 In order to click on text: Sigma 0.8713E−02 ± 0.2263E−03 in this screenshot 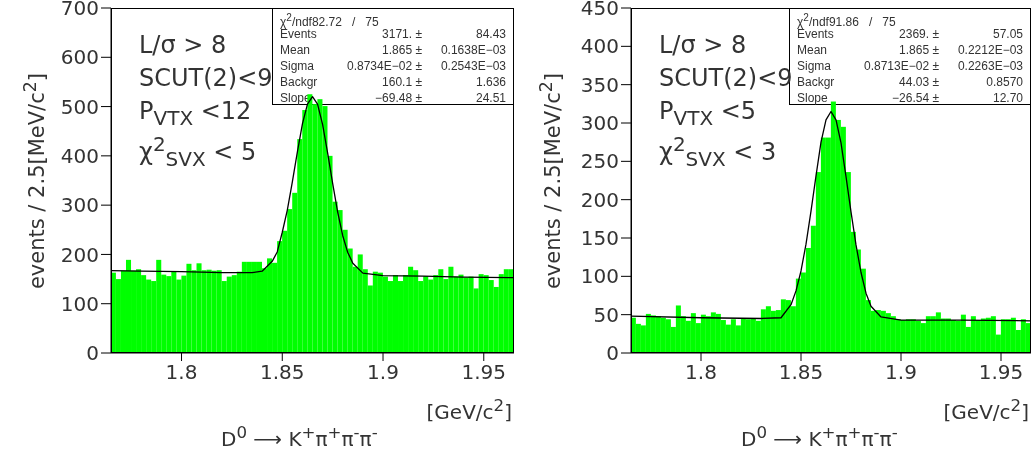, I will do `click(910, 66)`.